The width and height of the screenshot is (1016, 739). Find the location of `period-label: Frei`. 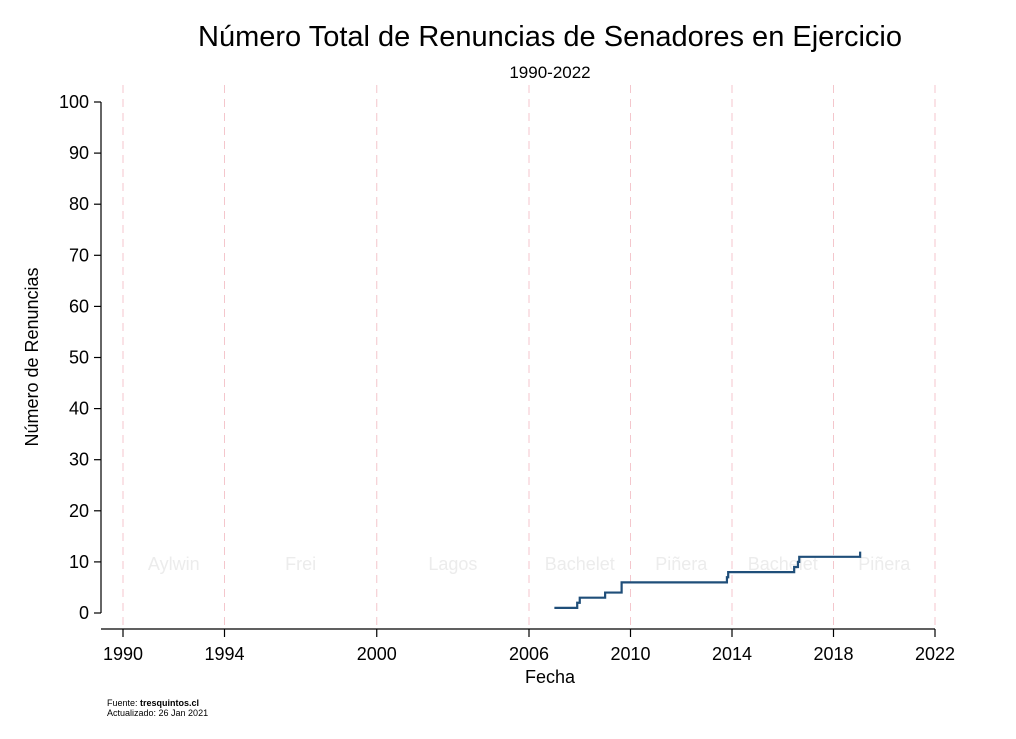

period-label: Frei is located at coordinates (300, 564).